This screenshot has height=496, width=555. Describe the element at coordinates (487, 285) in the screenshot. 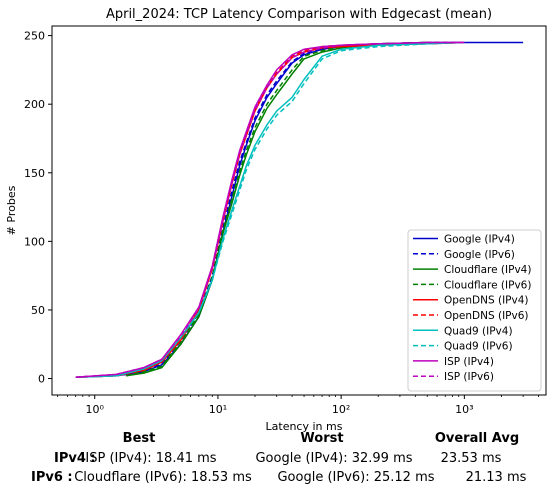

I see `legend-label-3: Cloudflare (IPv6)` at that location.